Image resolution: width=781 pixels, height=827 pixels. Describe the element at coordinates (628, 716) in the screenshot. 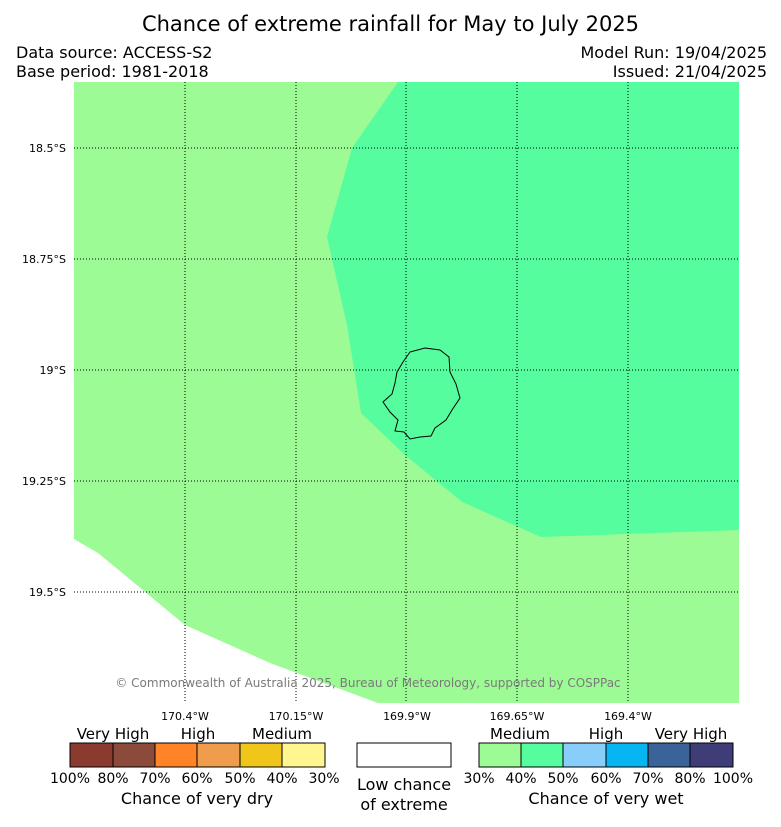

I see `lon-label: 169.4°W` at that location.